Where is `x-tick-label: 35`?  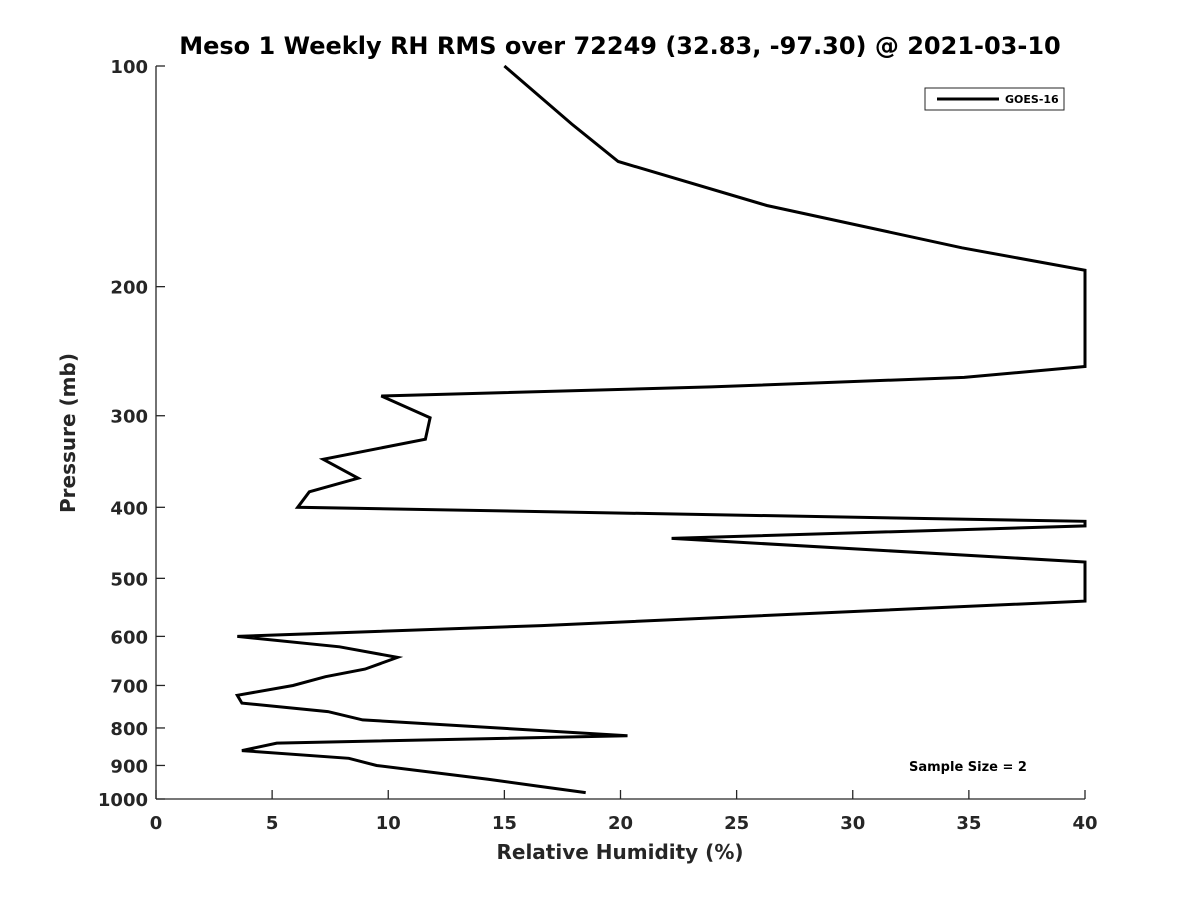 x-tick-label: 35 is located at coordinates (968, 823).